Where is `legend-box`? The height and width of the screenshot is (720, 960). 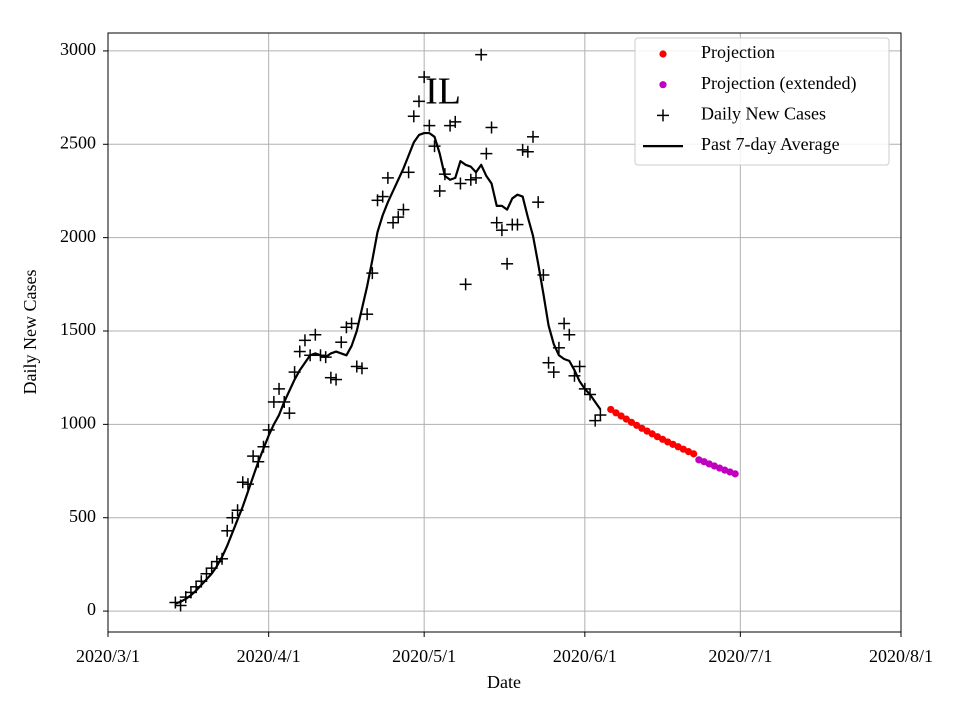
legend-box is located at coordinates (762, 101).